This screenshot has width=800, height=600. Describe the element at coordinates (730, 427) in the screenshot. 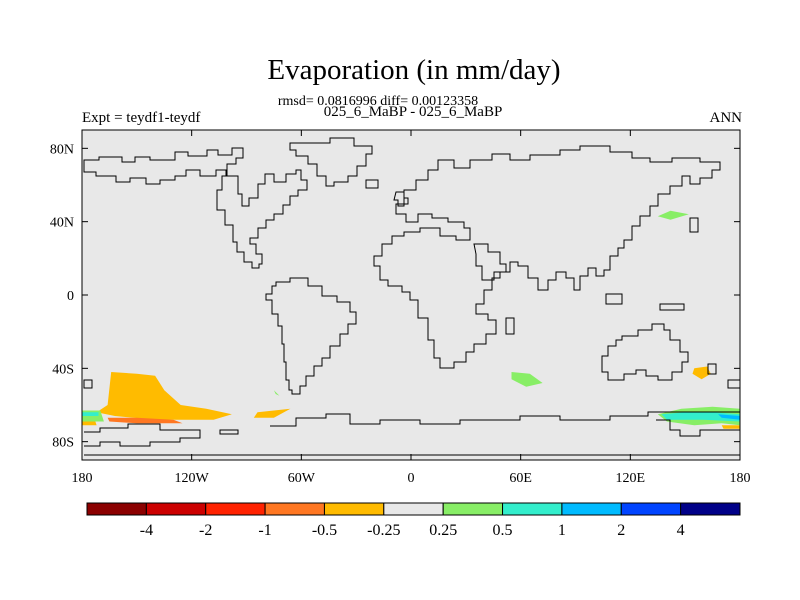

I see `anomaly-far-east-negative` at that location.